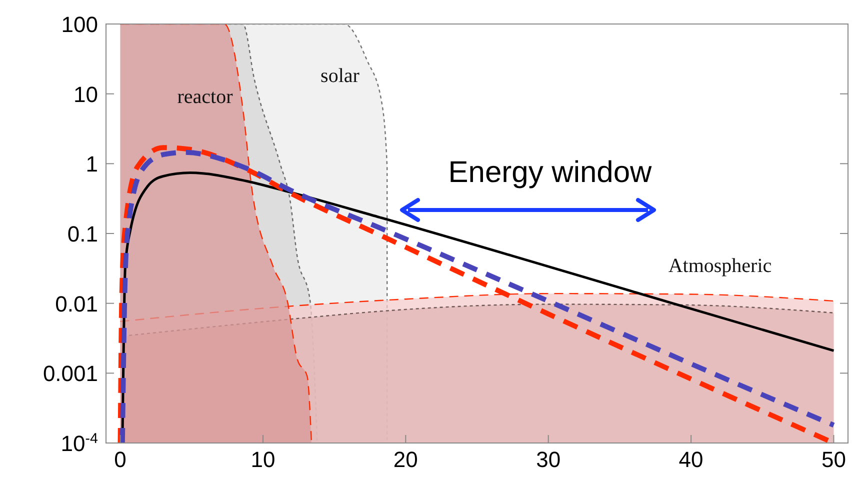 The height and width of the screenshot is (482, 859). What do you see at coordinates (120, 459) in the screenshot?
I see `x-tick-label: 0` at bounding box center [120, 459].